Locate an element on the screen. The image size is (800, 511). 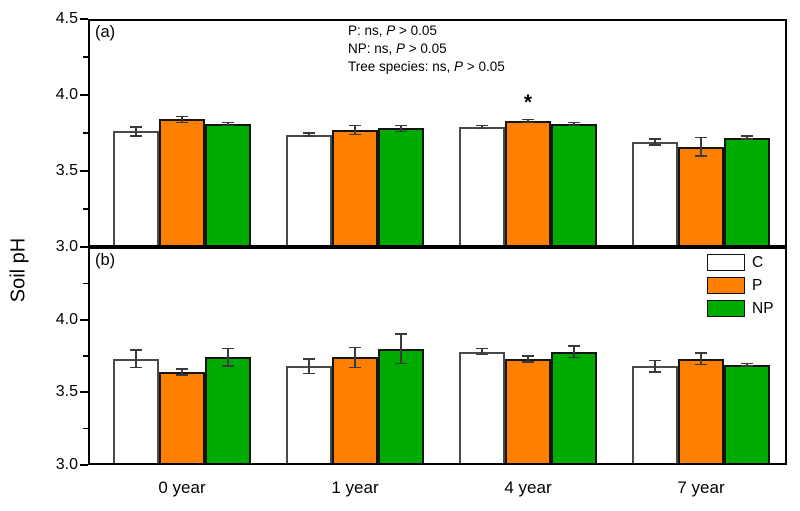
bar-a-NP-7year is located at coordinates (747, 192).